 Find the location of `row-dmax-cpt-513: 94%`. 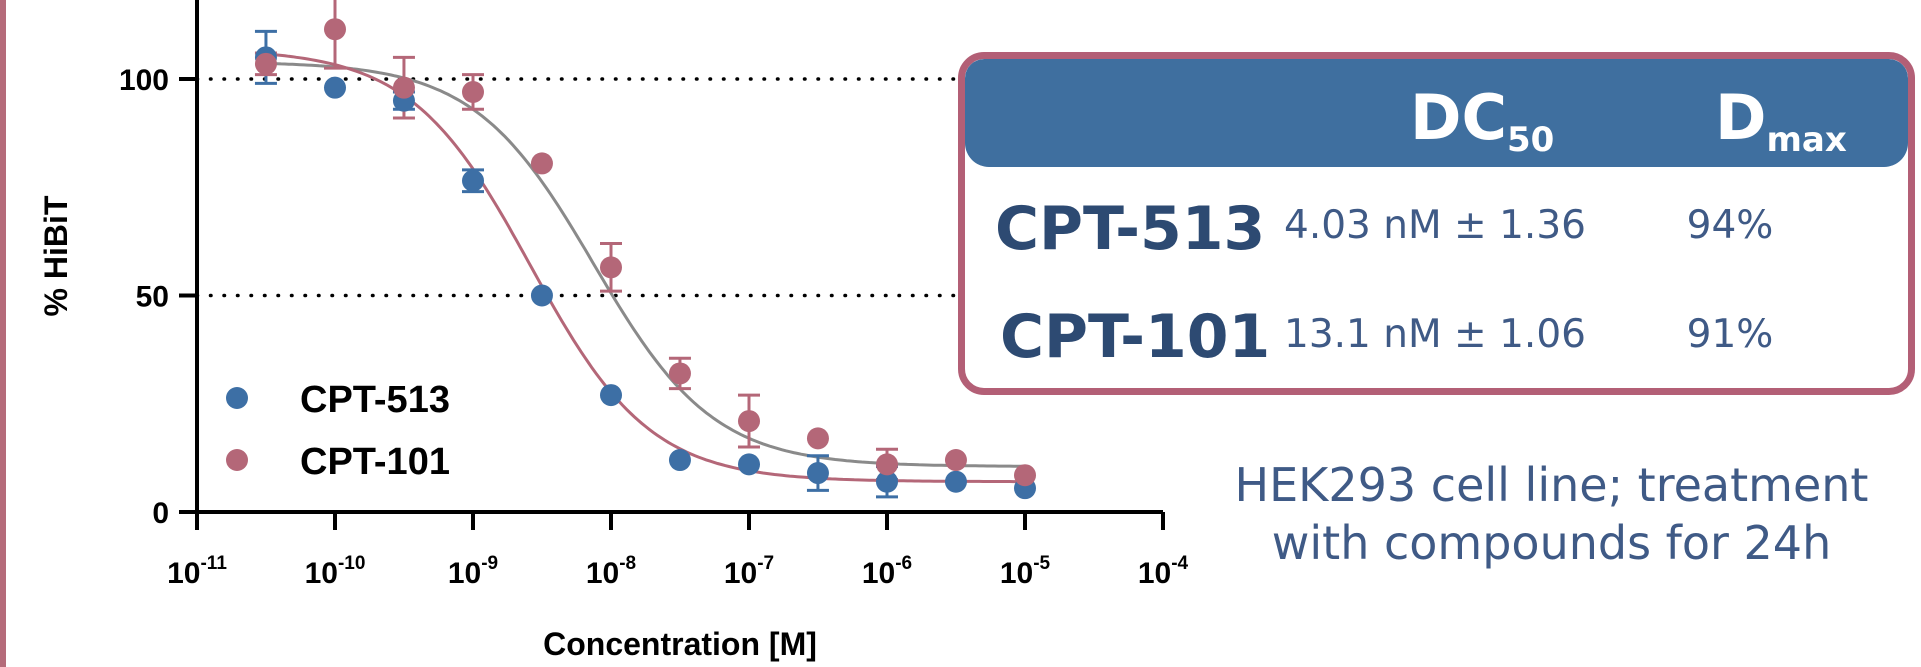

row-dmax-cpt-513: 94% is located at coordinates (1730, 225).